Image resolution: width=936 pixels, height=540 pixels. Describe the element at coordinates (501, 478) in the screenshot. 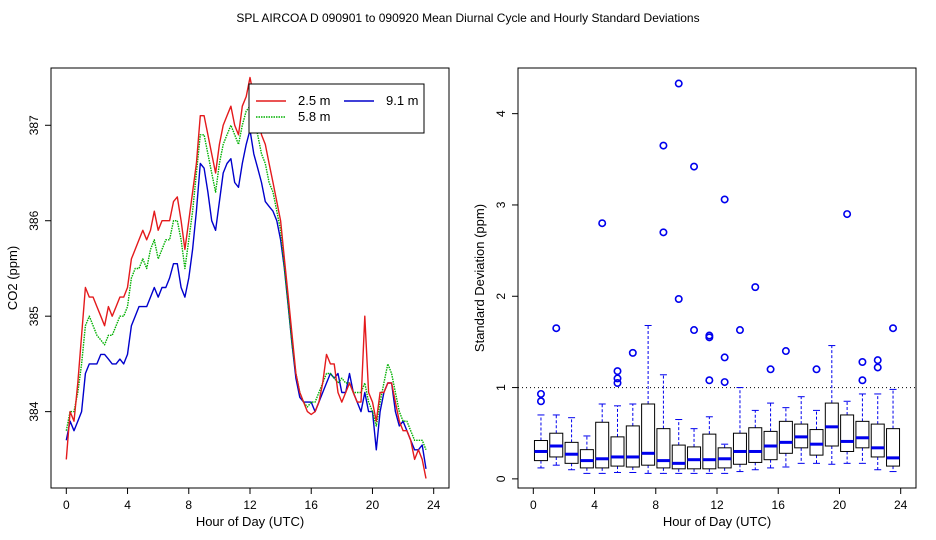

I see `right-y-tick-label: 0` at that location.